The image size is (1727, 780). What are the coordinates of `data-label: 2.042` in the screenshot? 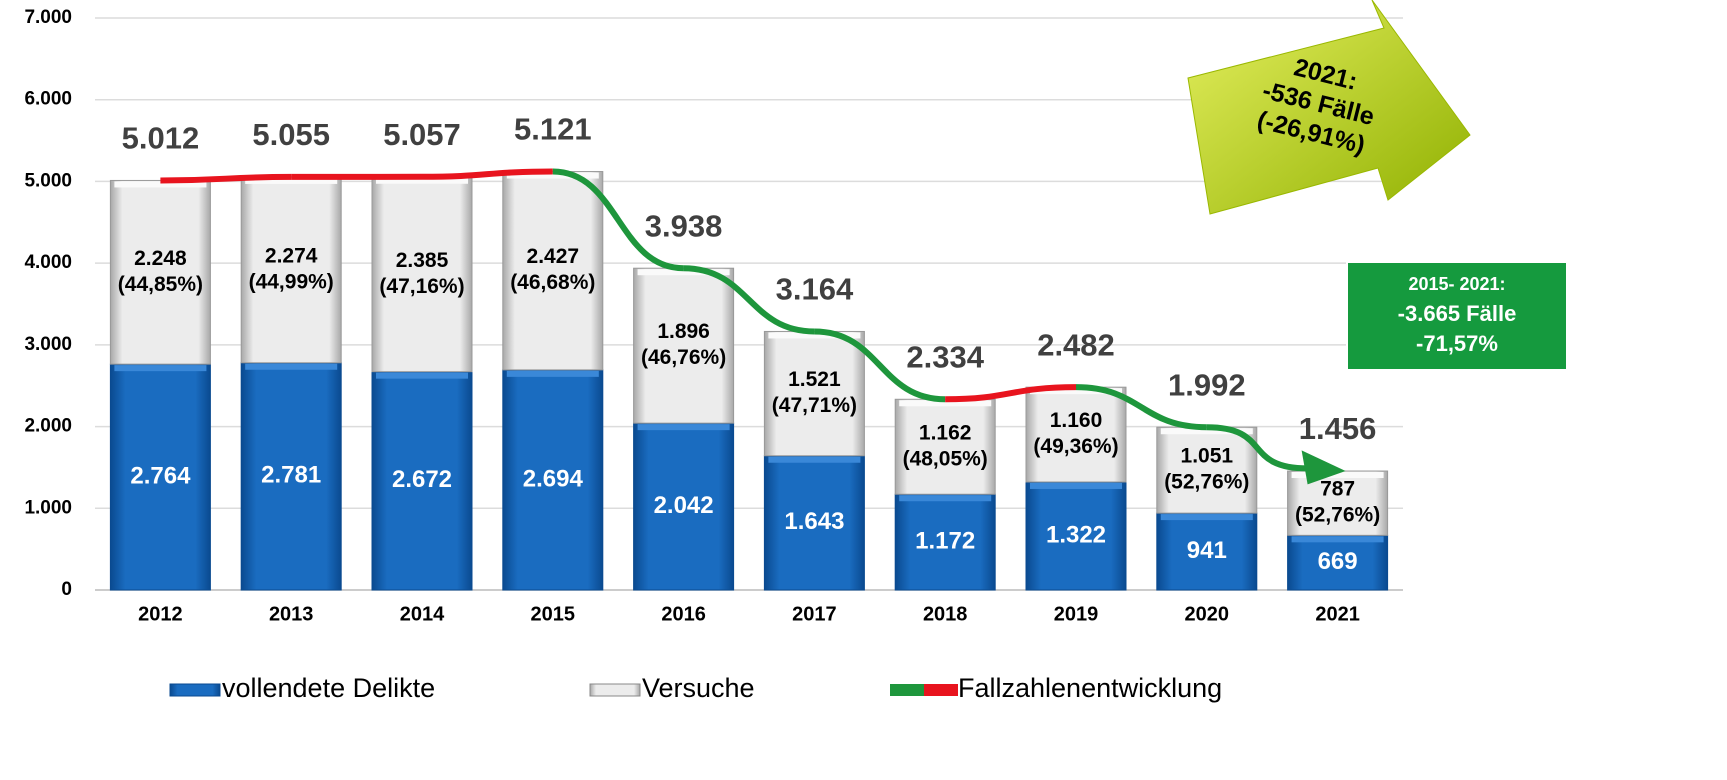 It's located at (684, 505).